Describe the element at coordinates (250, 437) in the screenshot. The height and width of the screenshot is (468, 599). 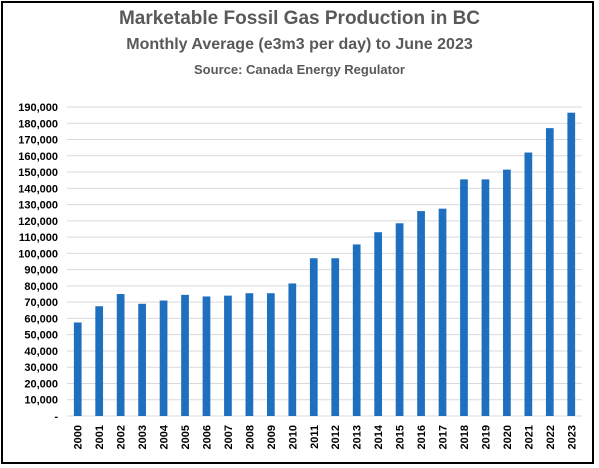
I see `x-tick-label: 2008` at that location.